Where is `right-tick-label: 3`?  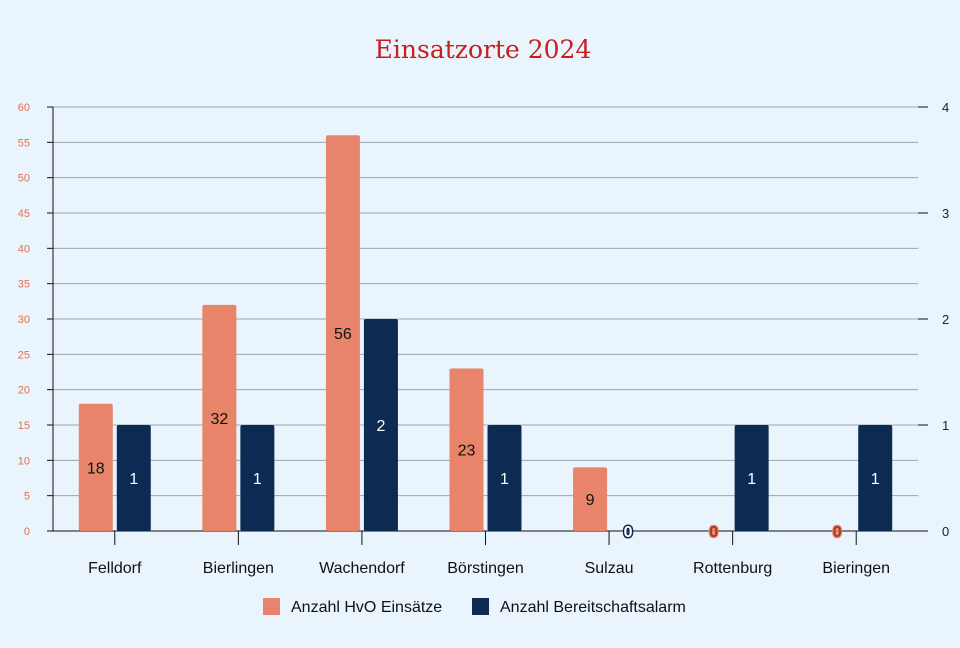 right-tick-label: 3 is located at coordinates (945, 213).